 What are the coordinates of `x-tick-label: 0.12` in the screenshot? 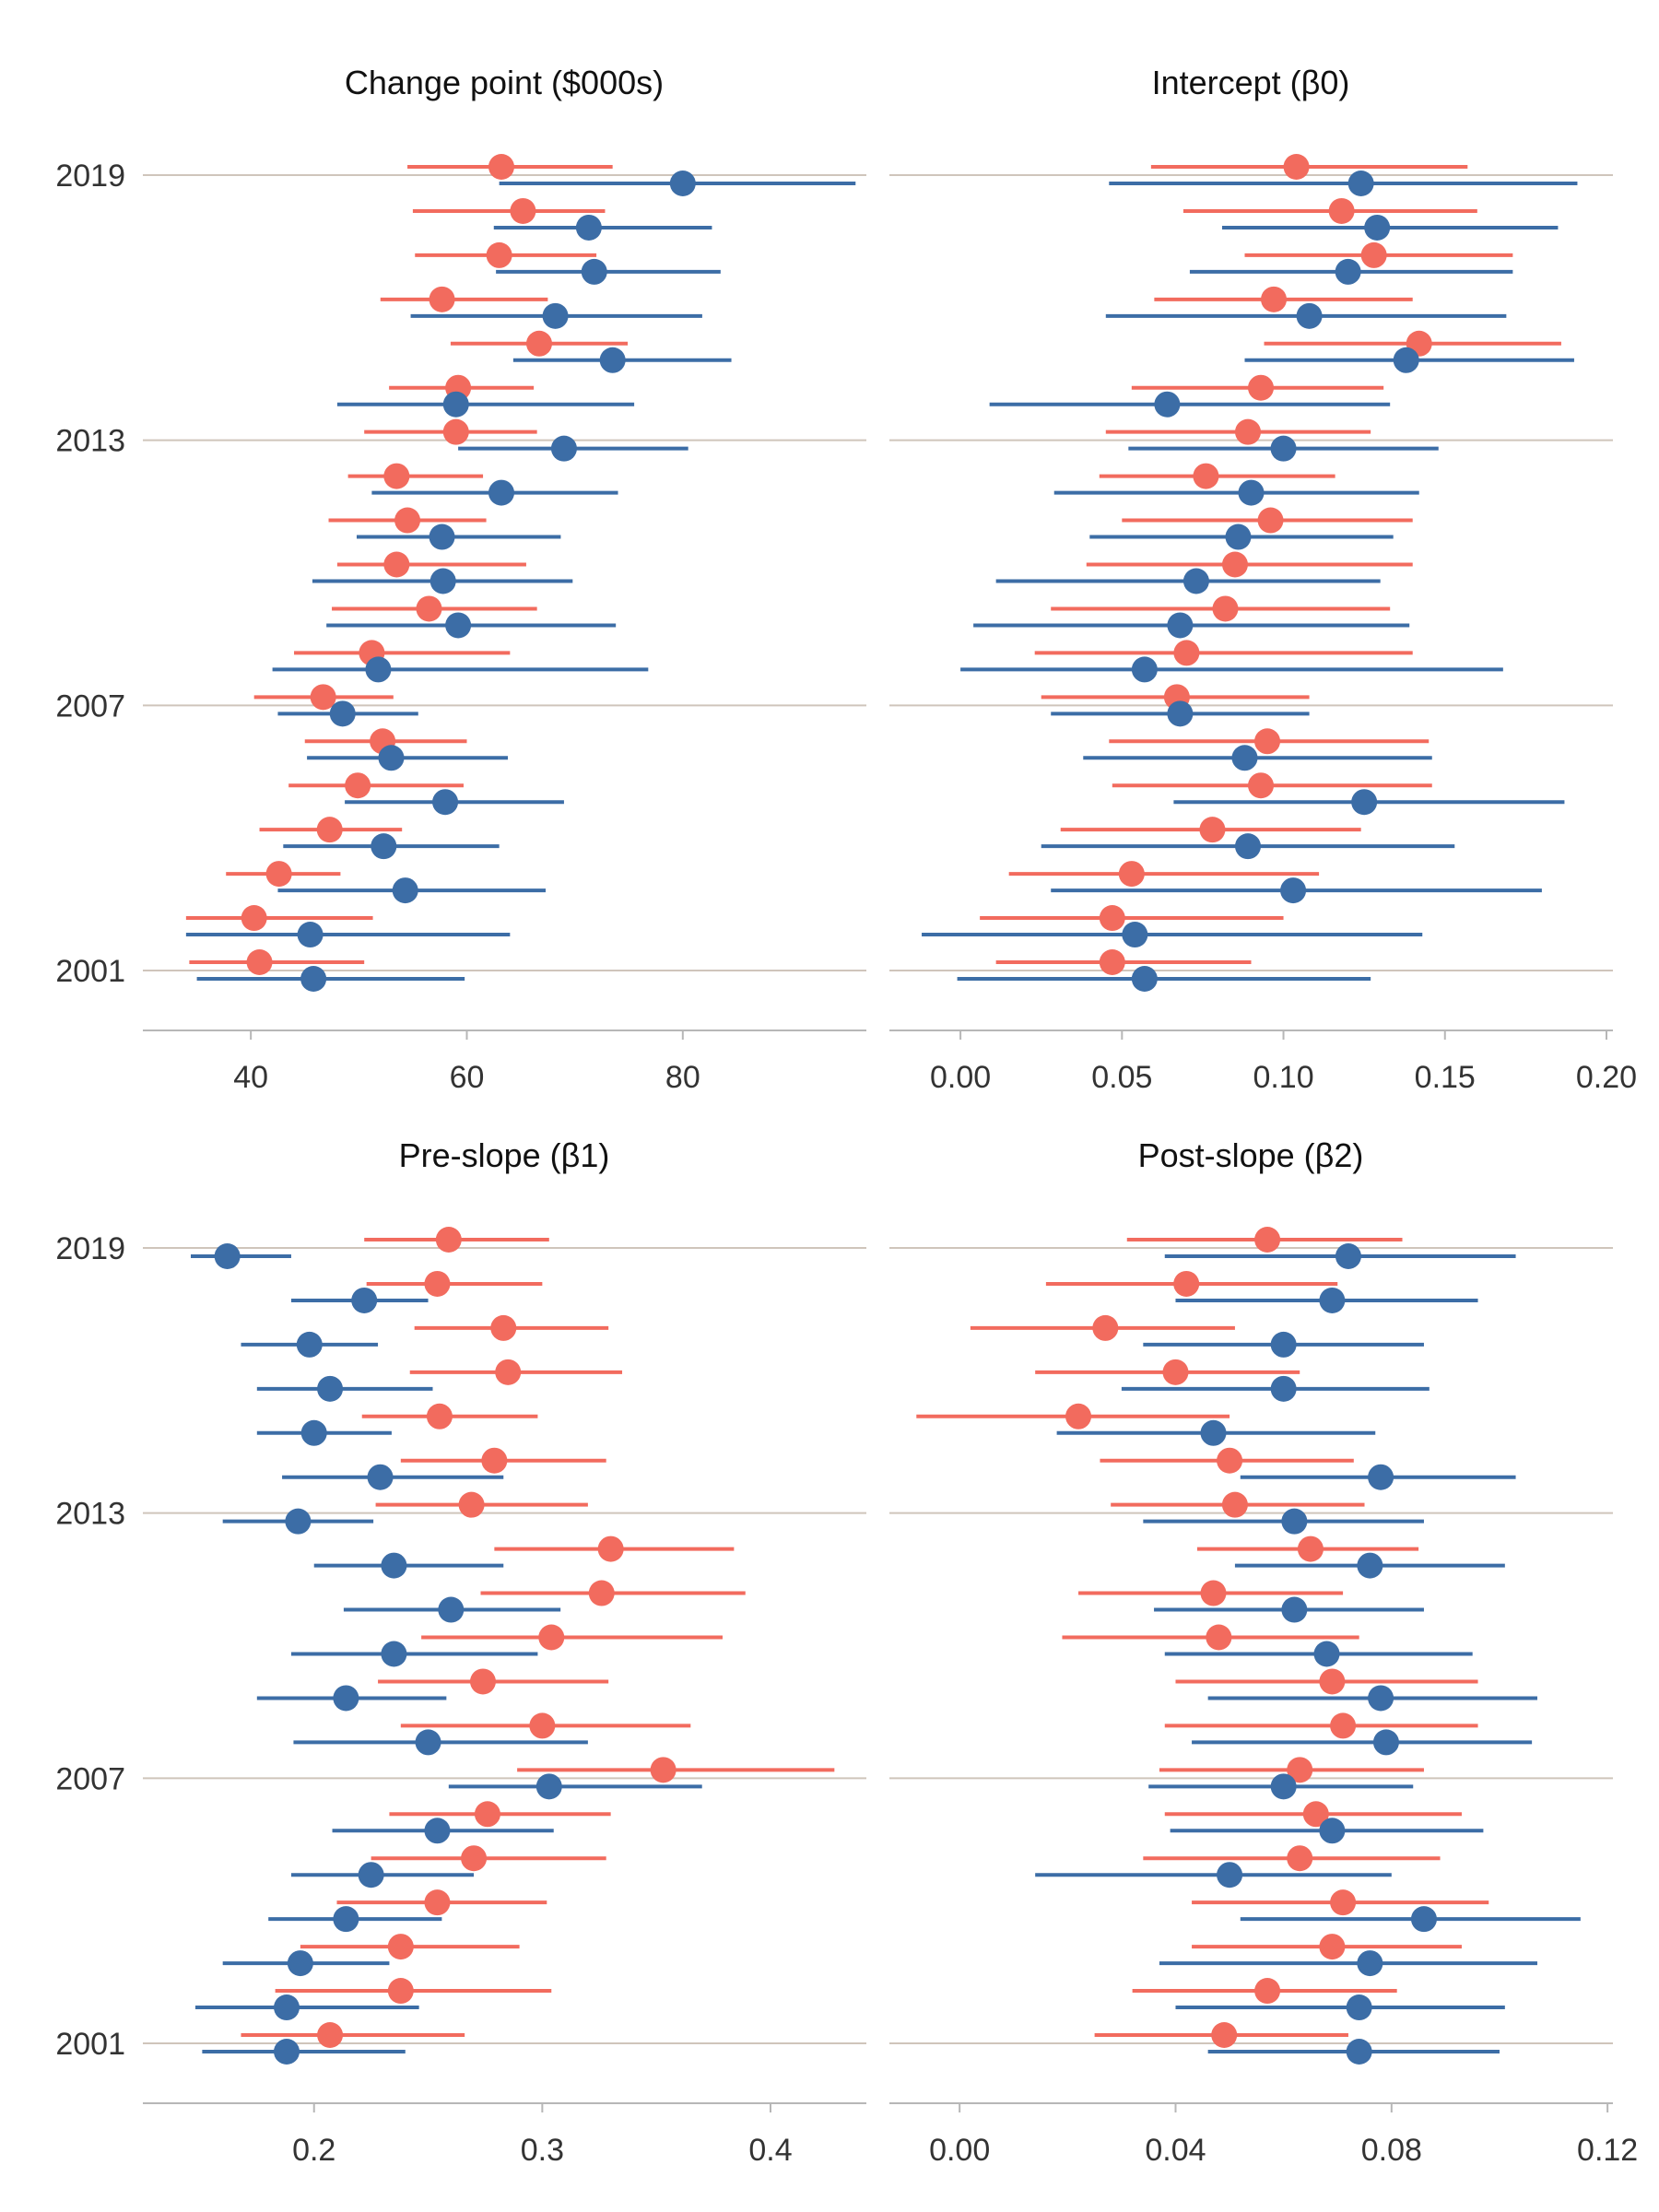 It's located at (1607, 2150).